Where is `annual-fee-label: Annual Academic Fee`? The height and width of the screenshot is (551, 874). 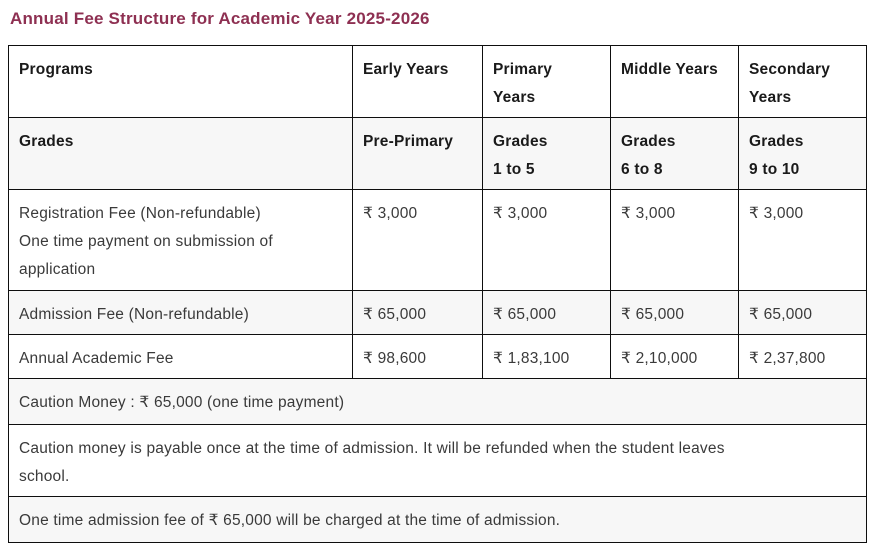
annual-fee-label: Annual Academic Fee is located at coordinates (180, 356).